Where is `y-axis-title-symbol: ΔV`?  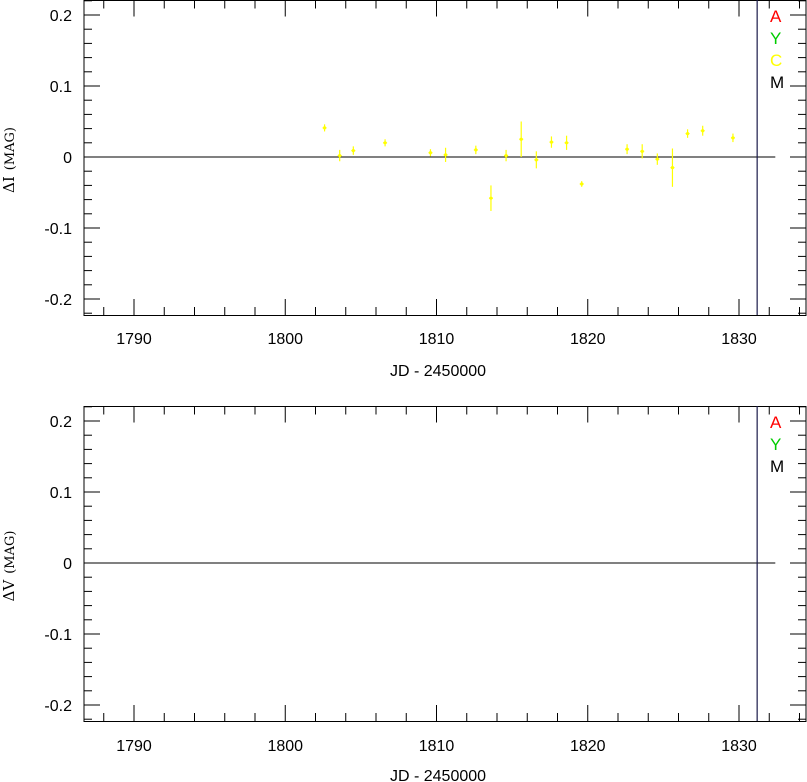
y-axis-title-symbol: ΔV is located at coordinates (9, 590).